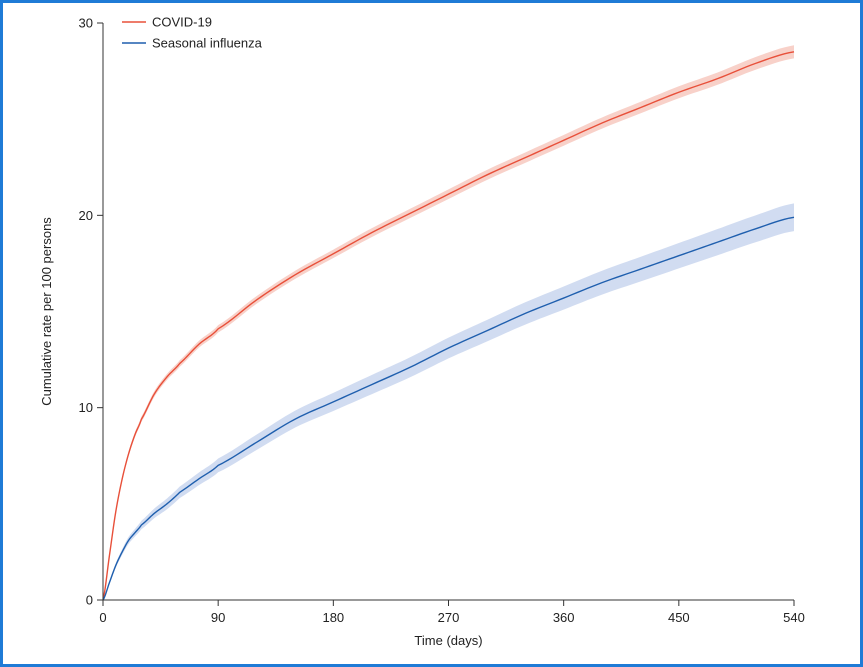 Image resolution: width=863 pixels, height=667 pixels. Describe the element at coordinates (86, 23) in the screenshot. I see `y-tick-label: 30` at that location.